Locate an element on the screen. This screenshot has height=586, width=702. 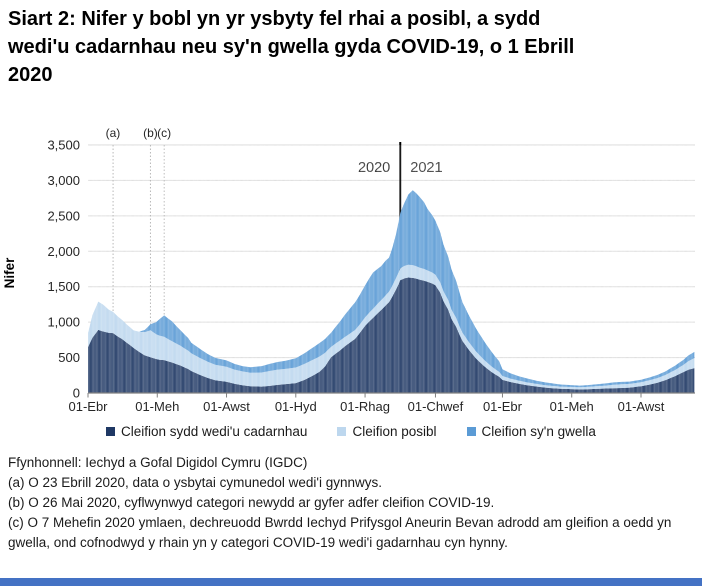
svg-text: 01-Hyd is located at coordinates (296, 406).